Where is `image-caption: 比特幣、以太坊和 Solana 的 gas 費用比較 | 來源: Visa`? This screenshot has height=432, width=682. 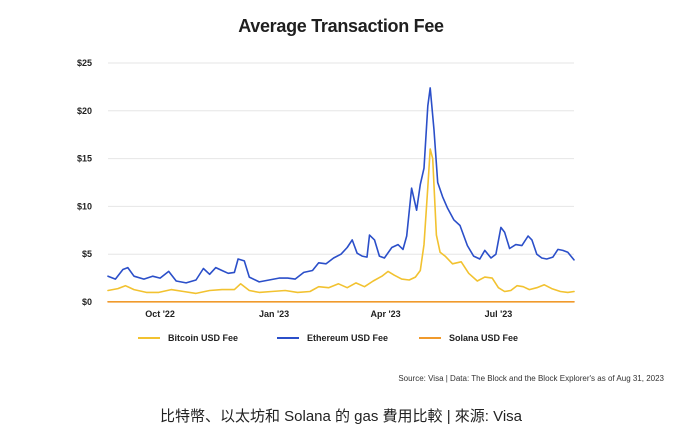 image-caption: 比特幣、以太坊和 Solana 的 gas 費用比較 | 來源: Visa is located at coordinates (341, 416).